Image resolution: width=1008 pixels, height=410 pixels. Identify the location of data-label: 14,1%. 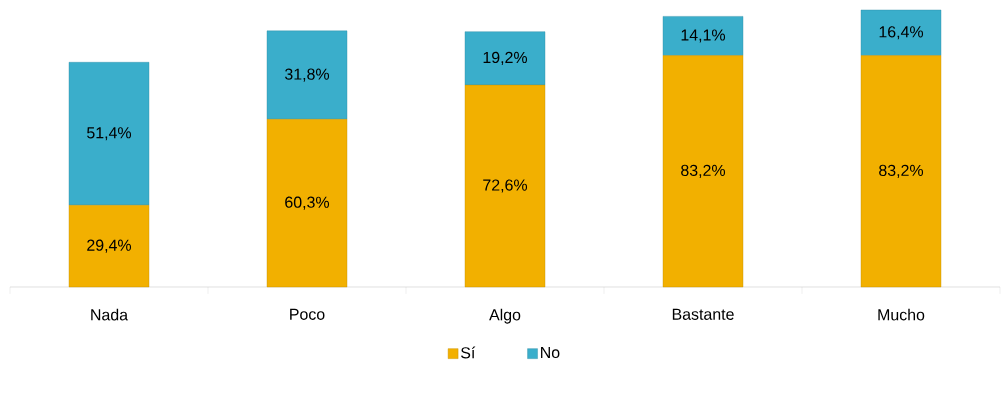
(703, 36).